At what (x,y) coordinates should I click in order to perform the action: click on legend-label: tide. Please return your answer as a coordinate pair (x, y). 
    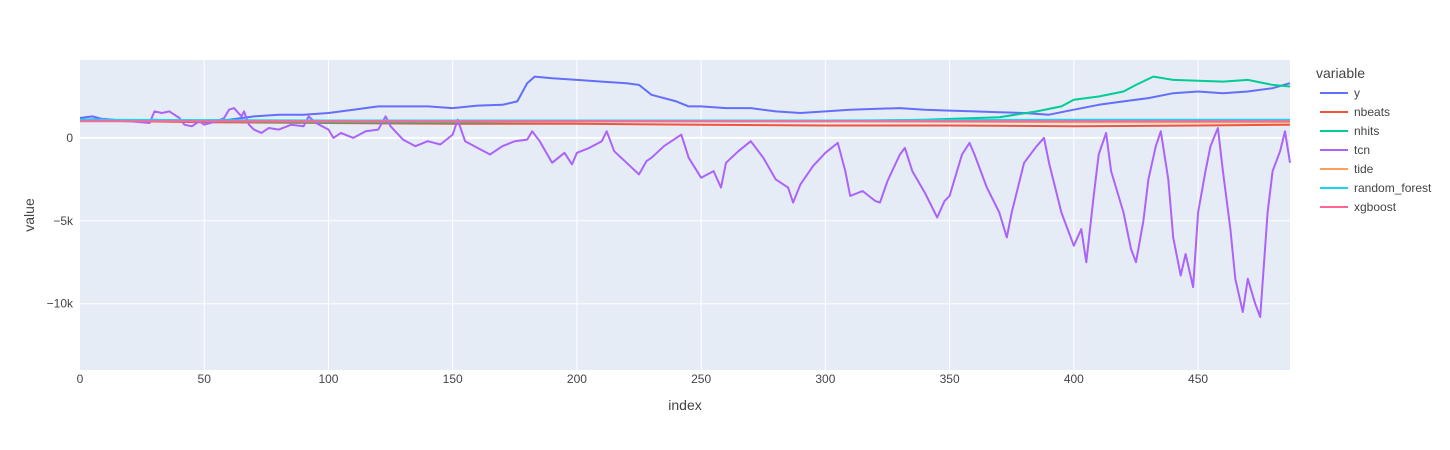
    Looking at the image, I should click on (1364, 169).